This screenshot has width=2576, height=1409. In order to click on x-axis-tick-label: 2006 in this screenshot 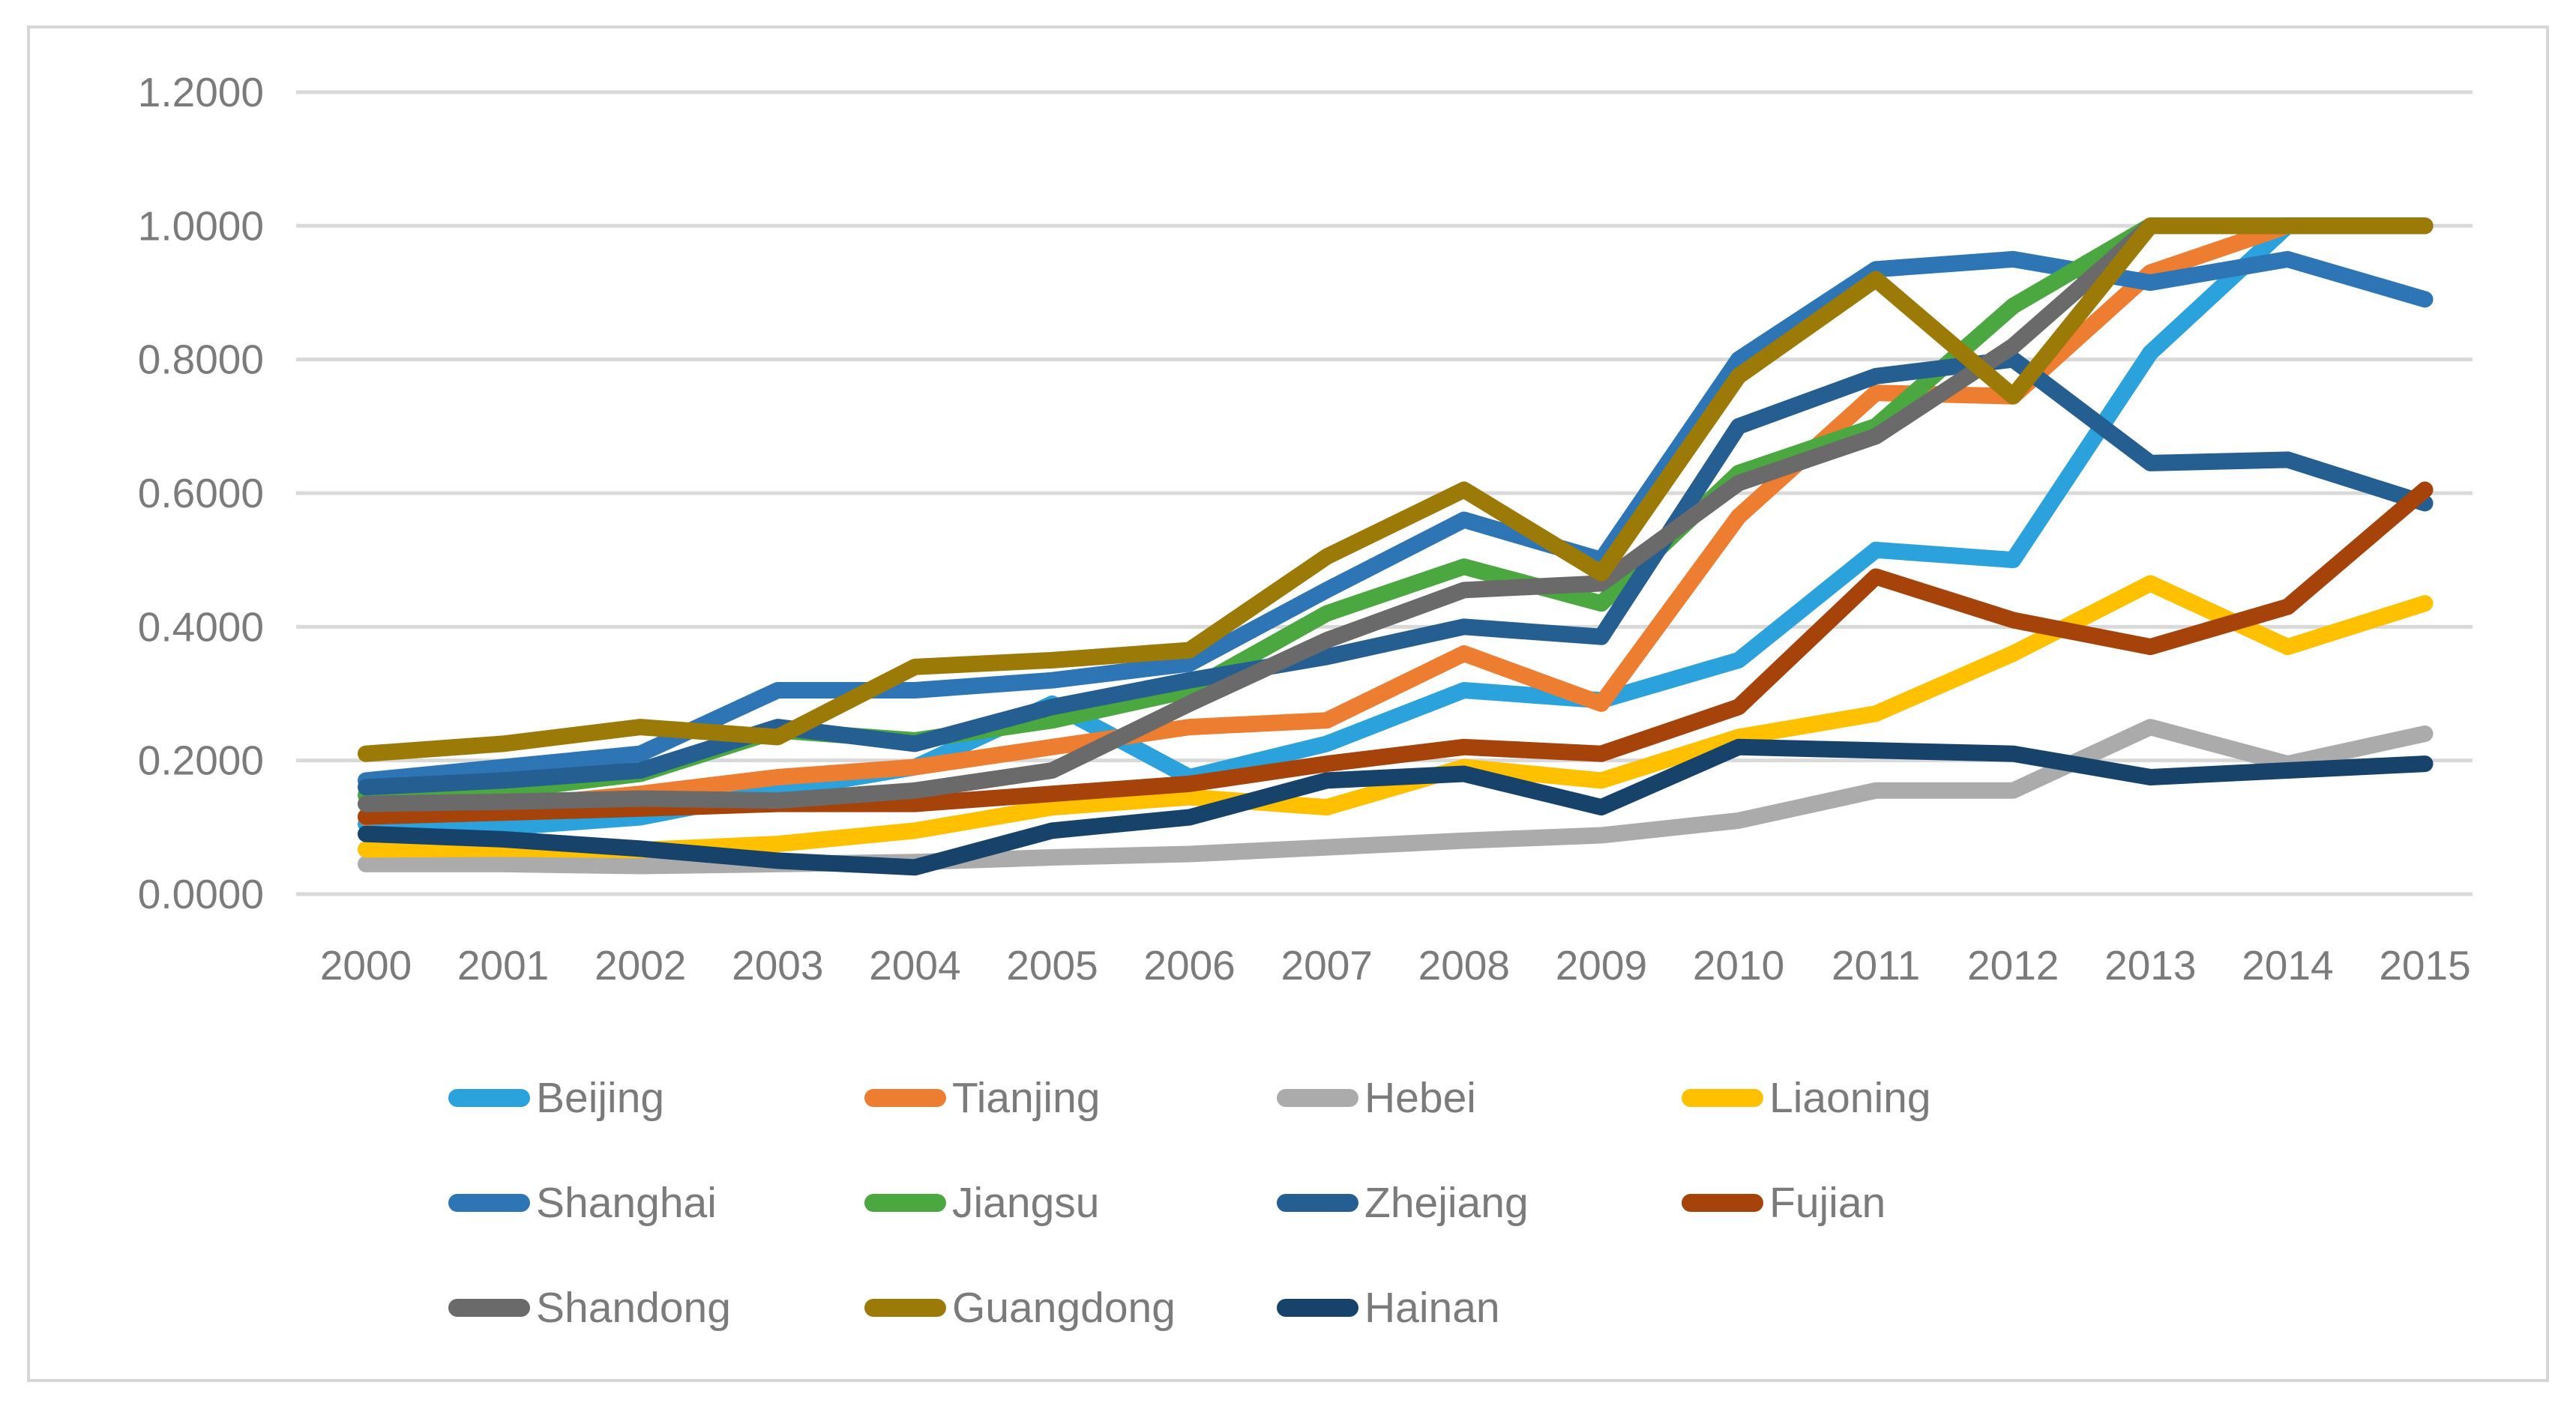, I will do `click(1189, 965)`.